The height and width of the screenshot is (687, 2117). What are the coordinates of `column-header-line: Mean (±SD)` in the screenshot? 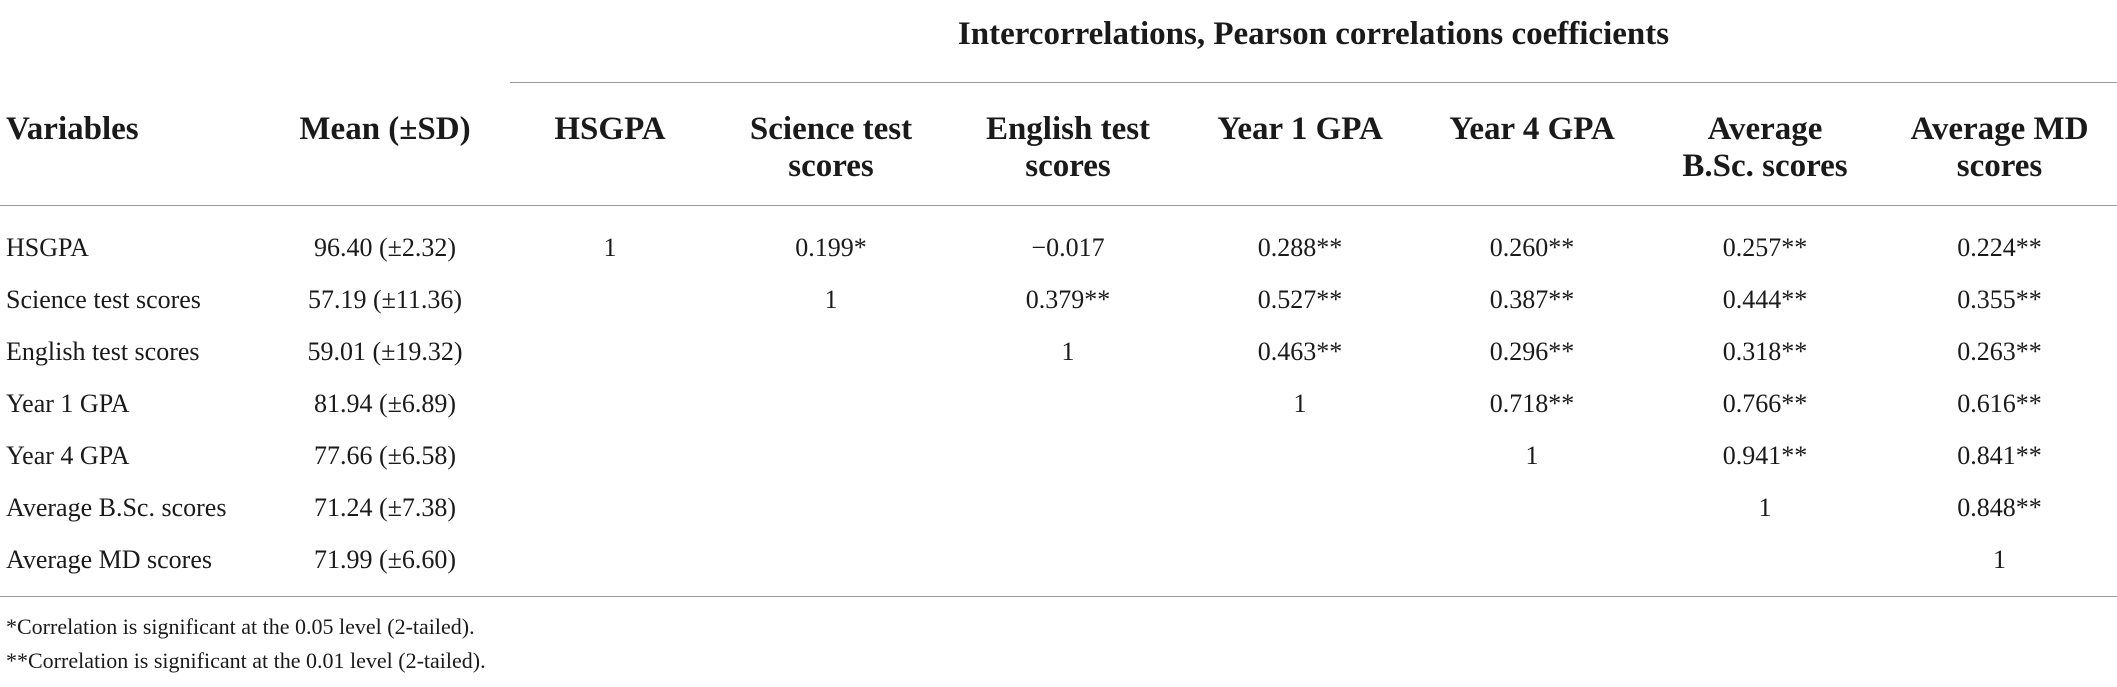 It's located at (385, 128).